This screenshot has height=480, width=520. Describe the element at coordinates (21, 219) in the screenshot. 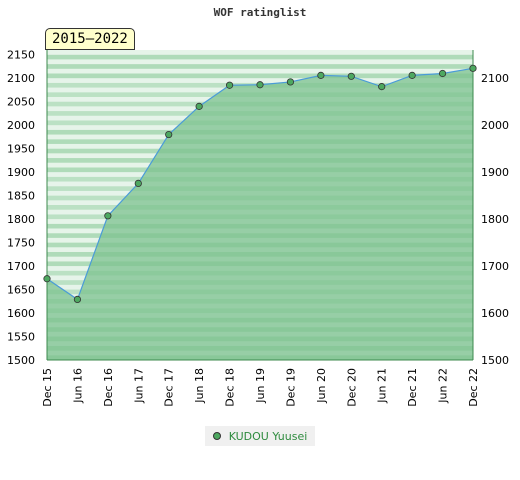

I see `y-tick-label: 1800` at that location.